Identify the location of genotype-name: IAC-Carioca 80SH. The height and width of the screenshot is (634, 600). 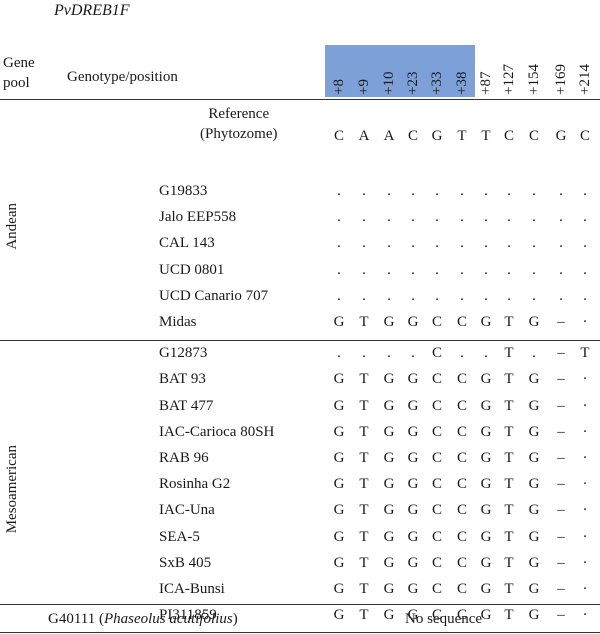
(217, 431).